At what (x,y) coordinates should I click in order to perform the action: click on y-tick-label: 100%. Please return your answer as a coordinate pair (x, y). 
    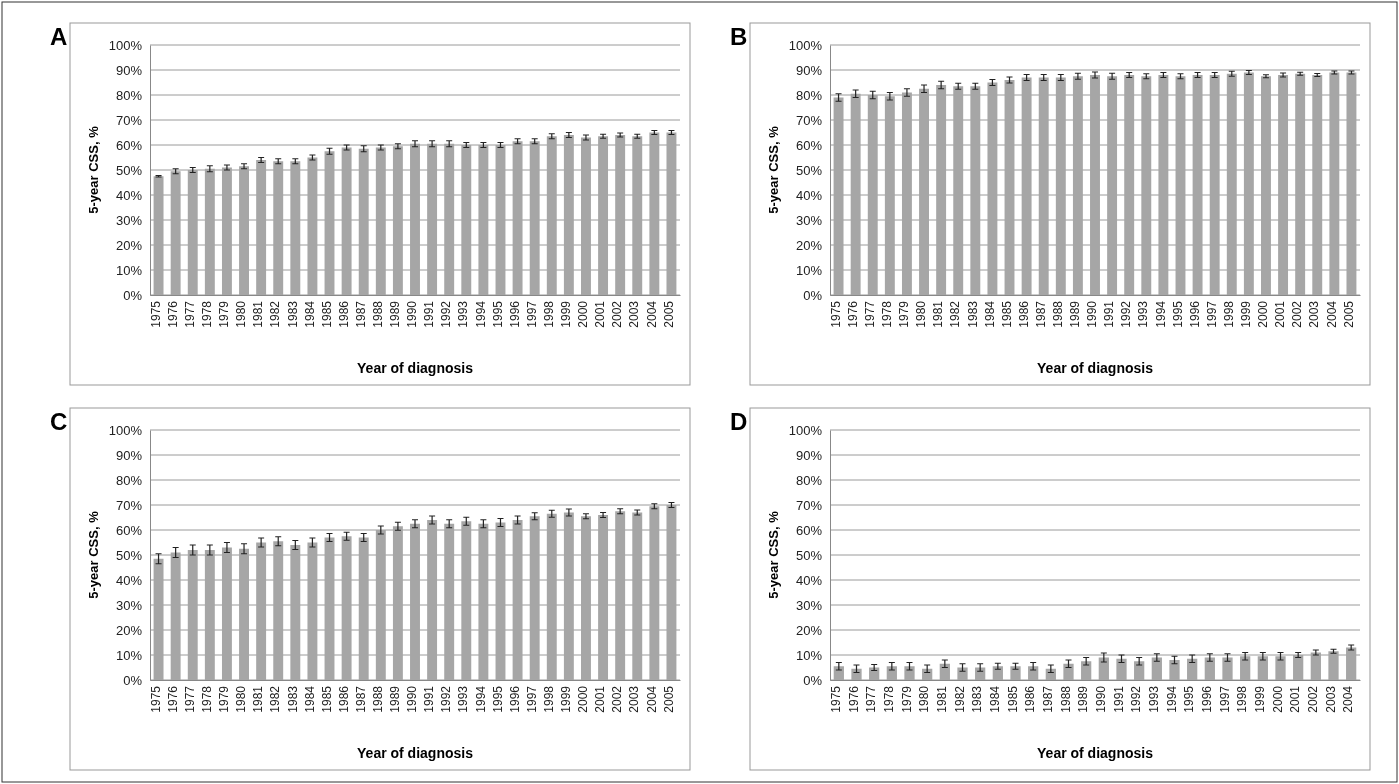
    Looking at the image, I should click on (125, 45).